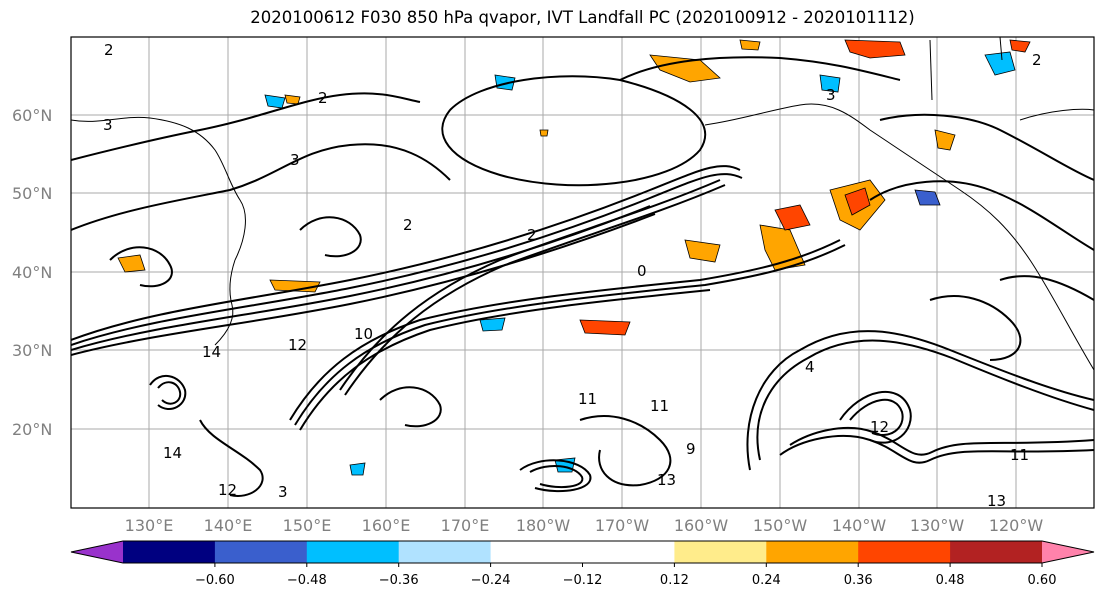  Describe the element at coordinates (1068, 552) in the screenshot. I see `colorbar-extend-max` at that location.